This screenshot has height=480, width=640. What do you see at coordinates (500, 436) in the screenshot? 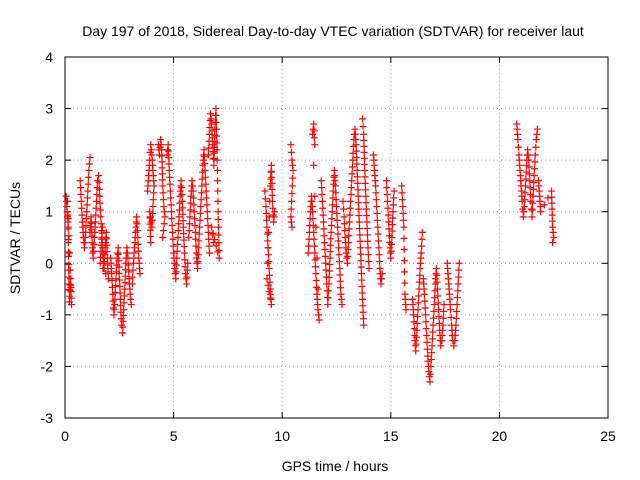
I see `x-tick-label: 20` at bounding box center [500, 436].